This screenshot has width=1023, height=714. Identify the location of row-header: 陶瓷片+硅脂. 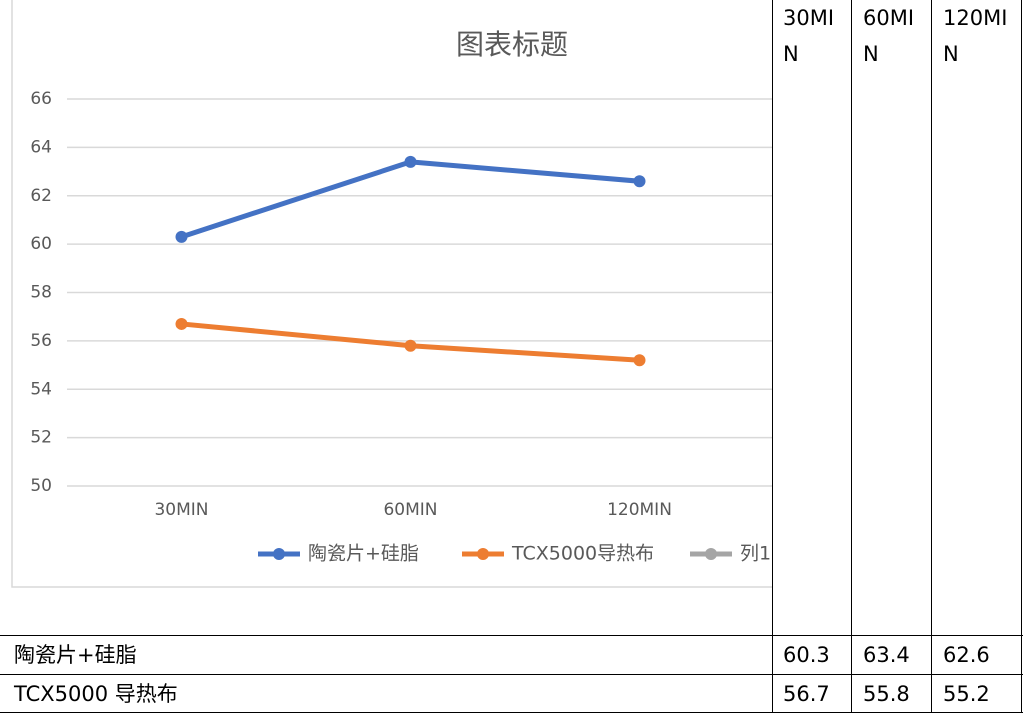
(75, 655).